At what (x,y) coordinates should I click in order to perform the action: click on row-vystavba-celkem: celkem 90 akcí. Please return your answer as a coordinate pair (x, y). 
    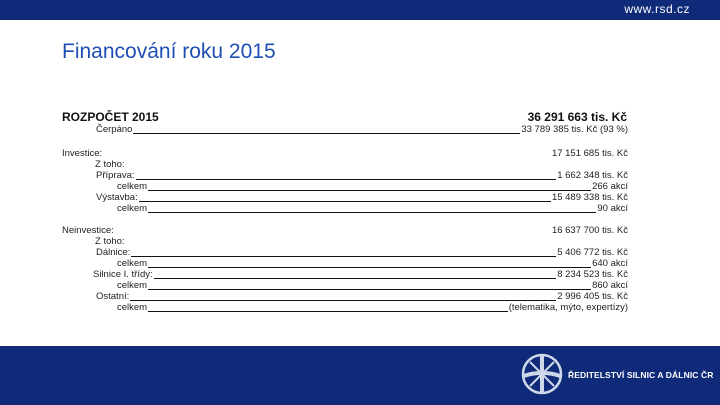
    Looking at the image, I should click on (372, 208).